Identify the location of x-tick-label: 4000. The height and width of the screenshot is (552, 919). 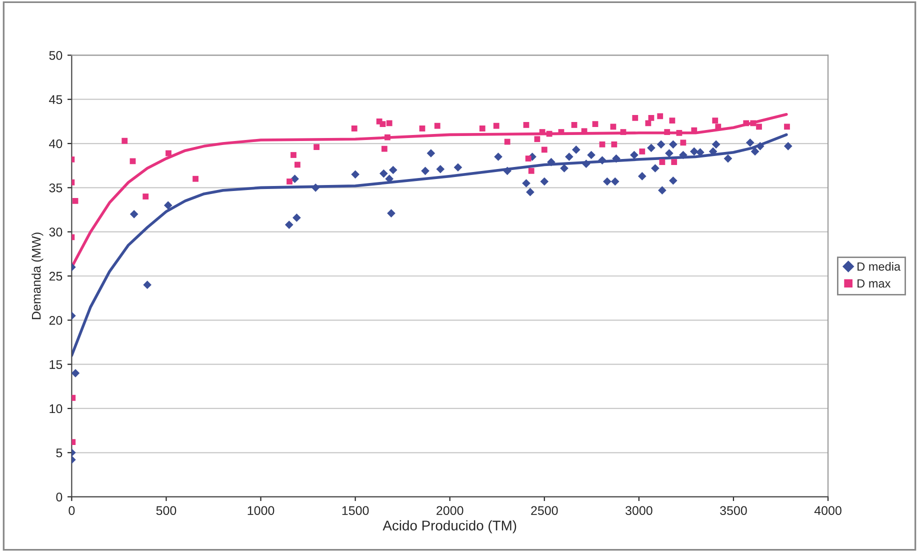
(828, 511).